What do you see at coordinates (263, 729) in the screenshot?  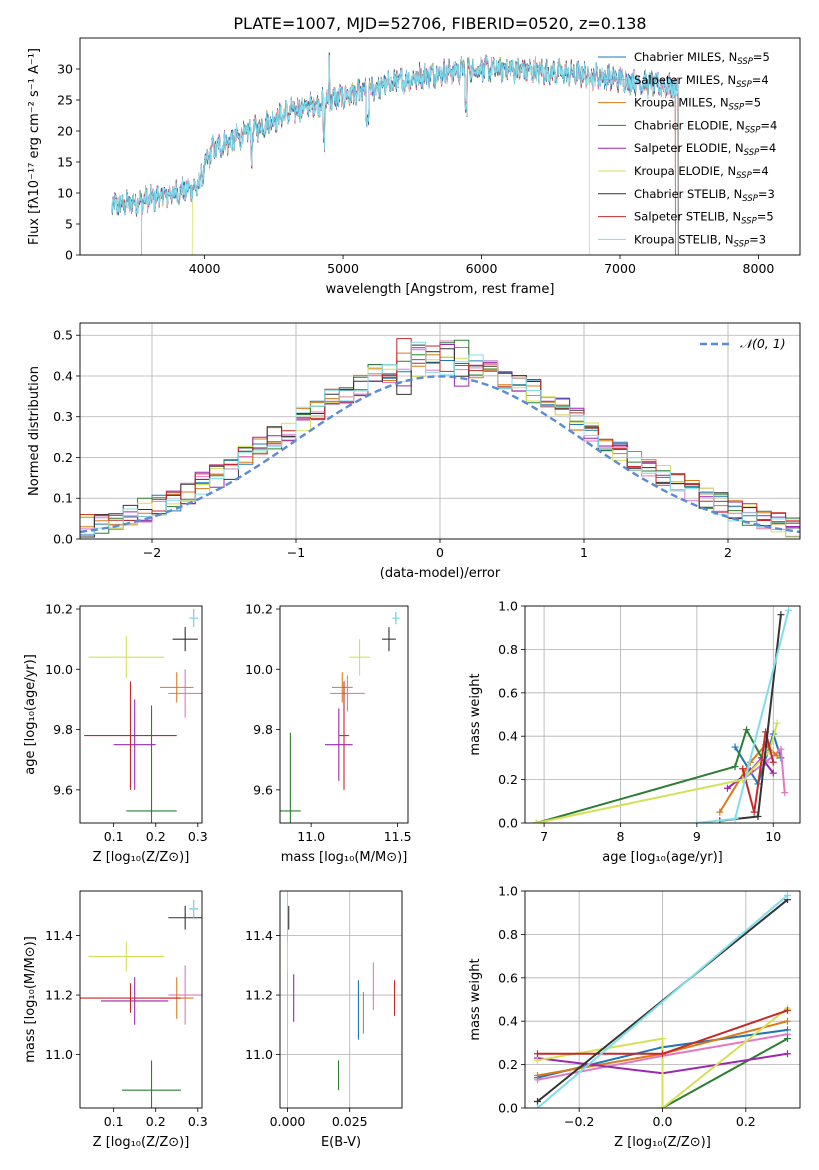 I see `y-tick-label: 9.8` at bounding box center [263, 729].